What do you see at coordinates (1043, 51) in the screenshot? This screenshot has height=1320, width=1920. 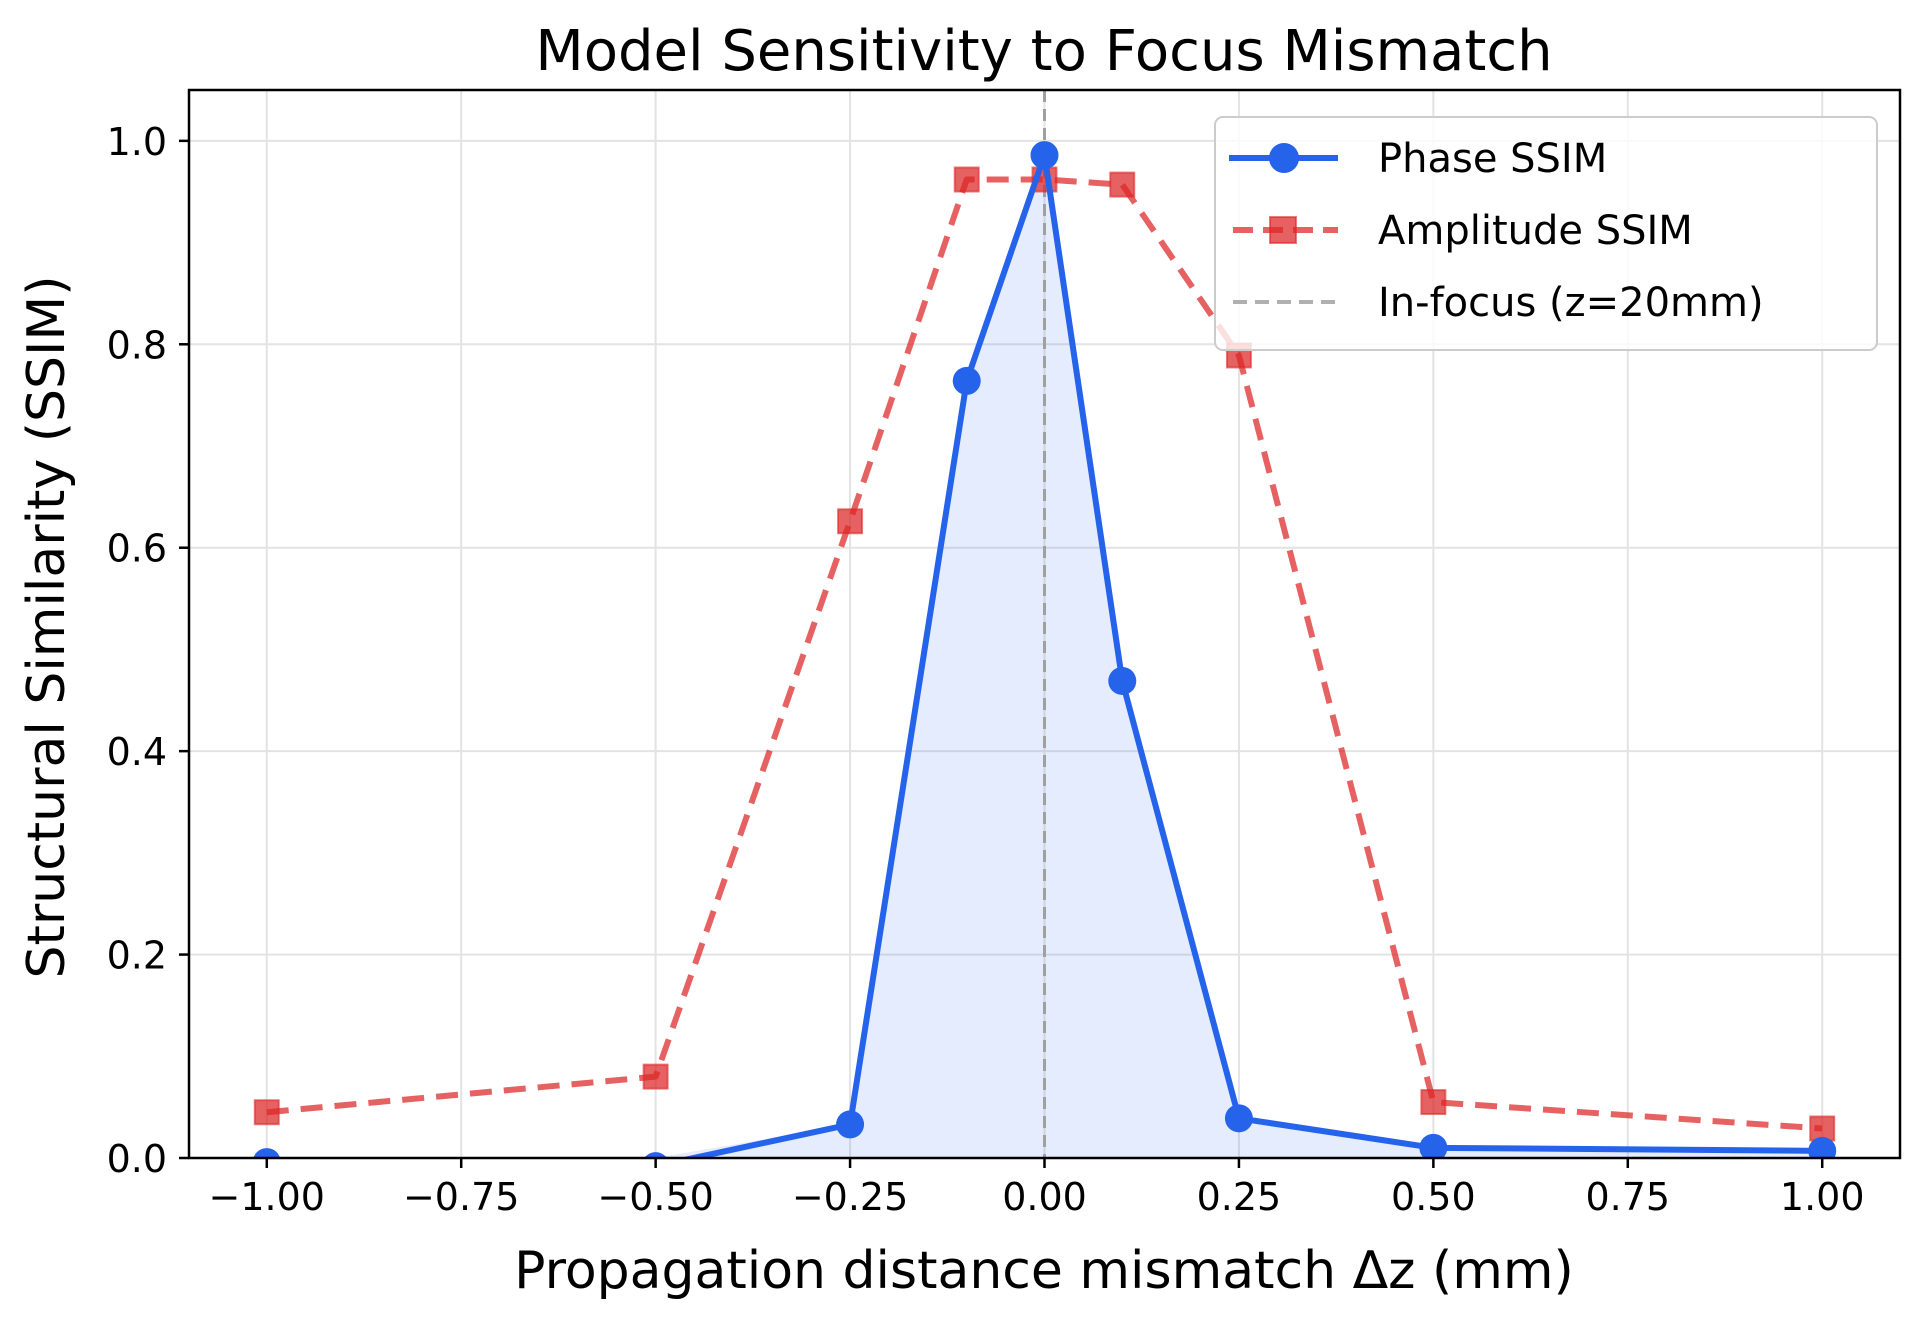 I see `chart-title: Model Sensitivity to Focus Mismatch` at bounding box center [1043, 51].